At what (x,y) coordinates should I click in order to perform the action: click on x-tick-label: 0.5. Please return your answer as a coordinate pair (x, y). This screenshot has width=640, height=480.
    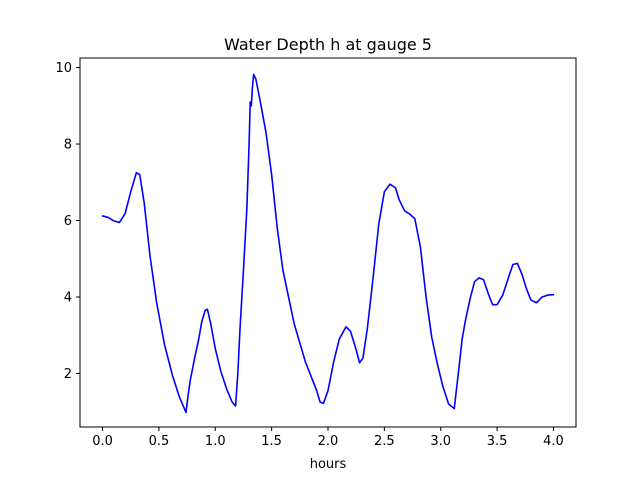
    Looking at the image, I should click on (159, 441).